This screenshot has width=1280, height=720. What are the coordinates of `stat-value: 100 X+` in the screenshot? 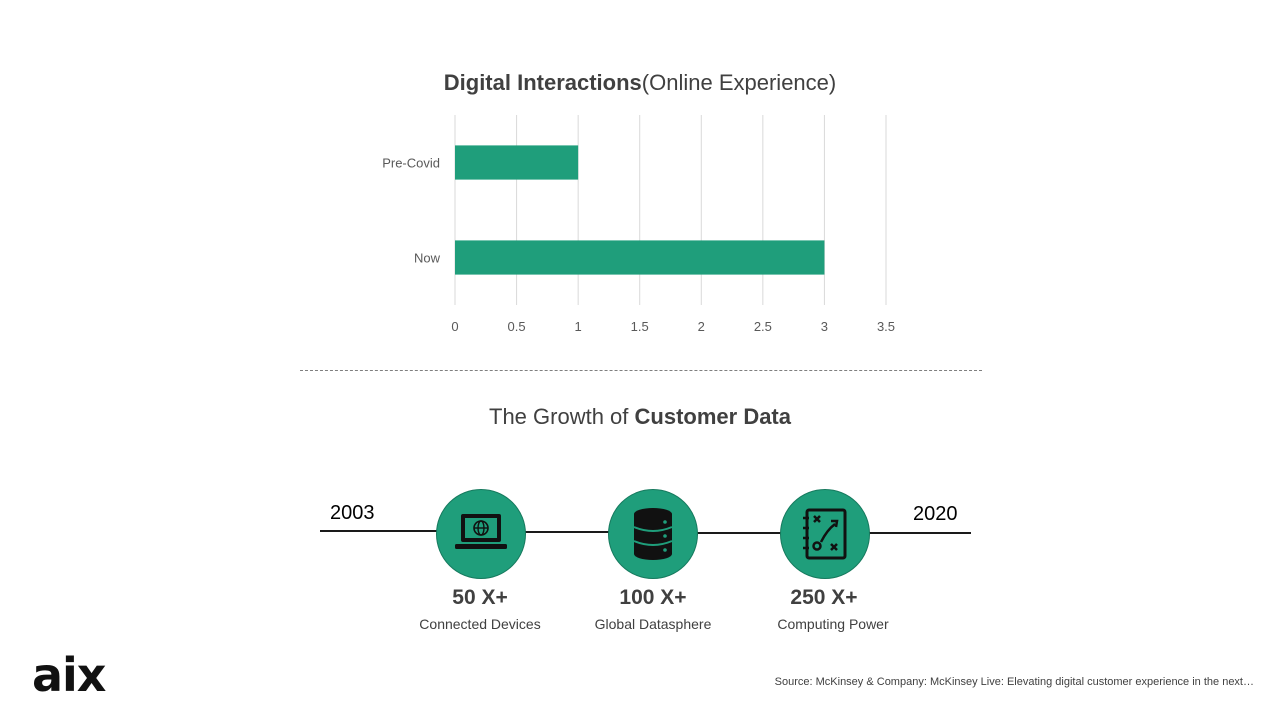 It's located at (653, 597).